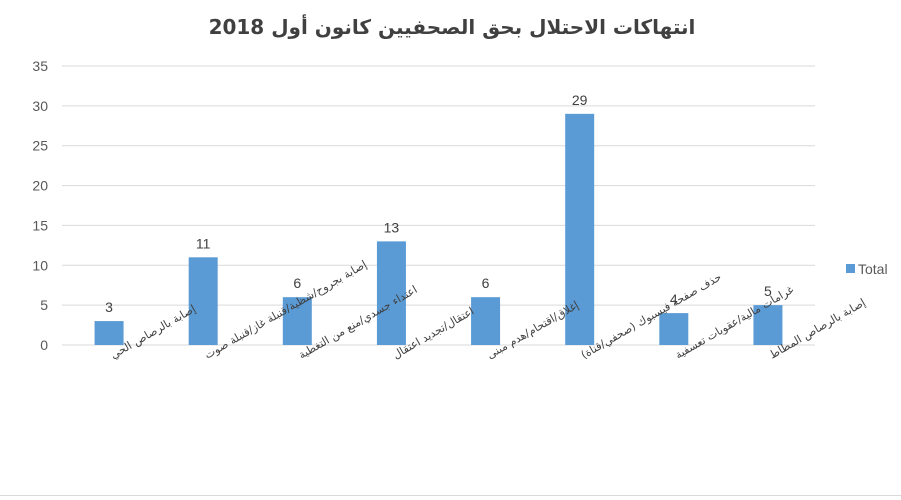  I want to click on data-label: 13, so click(392, 227).